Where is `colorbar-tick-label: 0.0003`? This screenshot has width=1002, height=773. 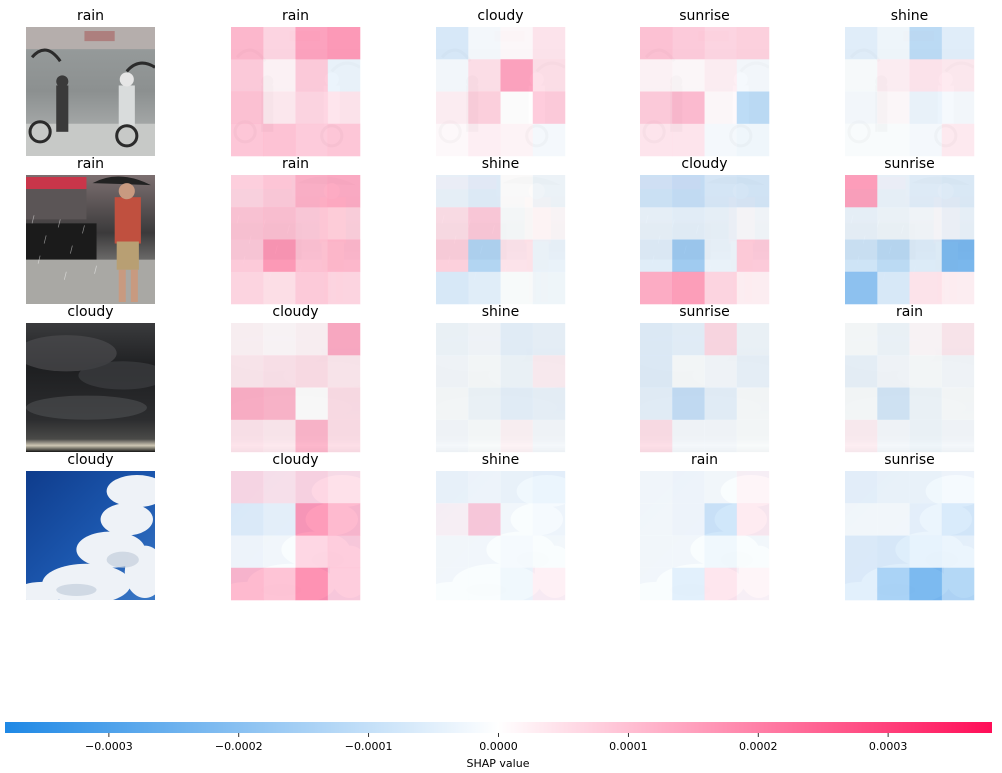
colorbar-tick-label: 0.0003 is located at coordinates (888, 746).